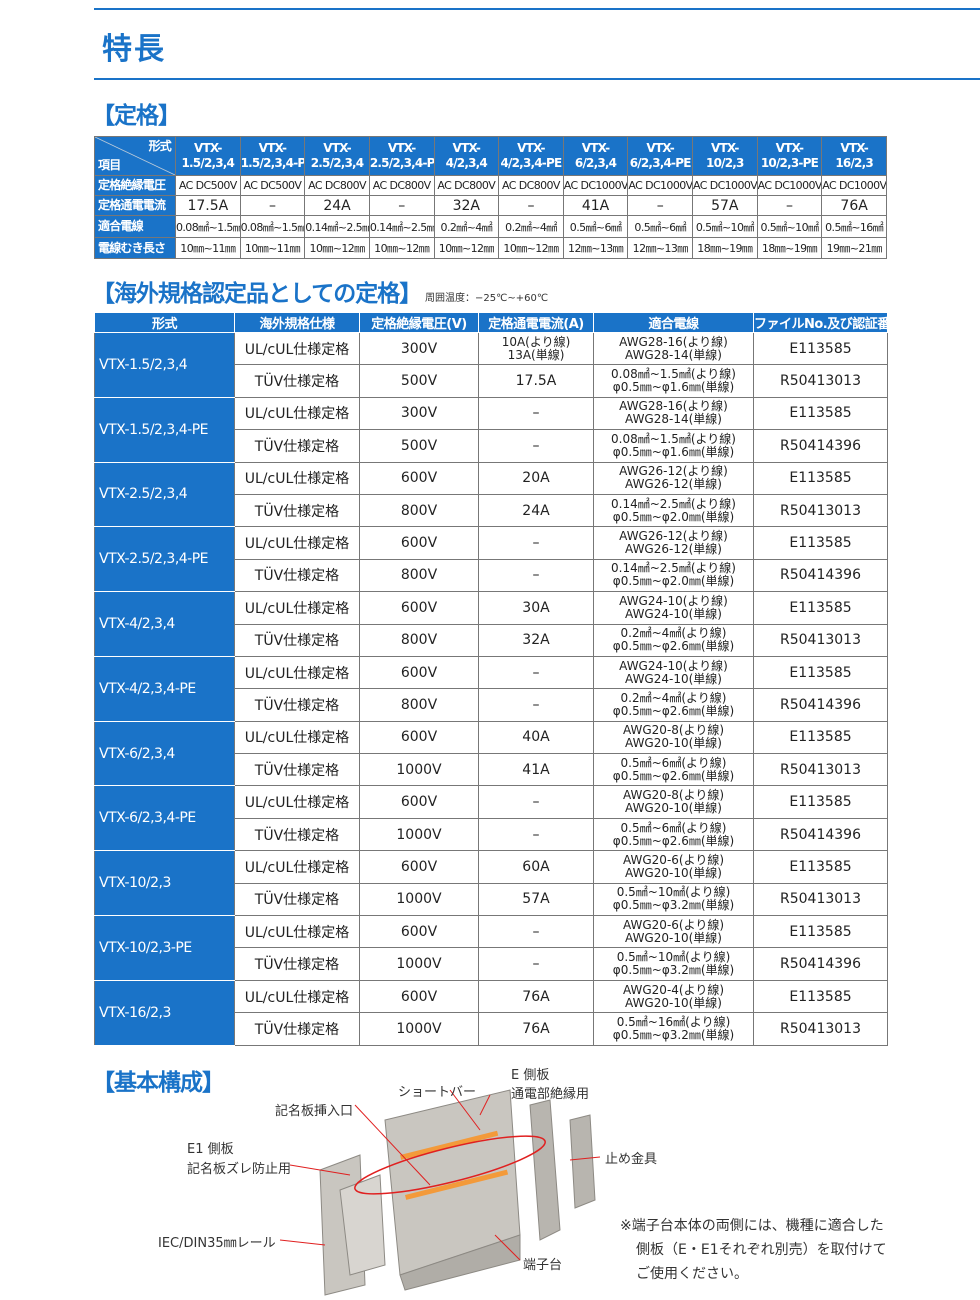 The height and width of the screenshot is (1300, 980). What do you see at coordinates (761, 1250) in the screenshot?
I see `footnote-line: 側板（E・E1それぞれ別売）を取付けて` at bounding box center [761, 1250].